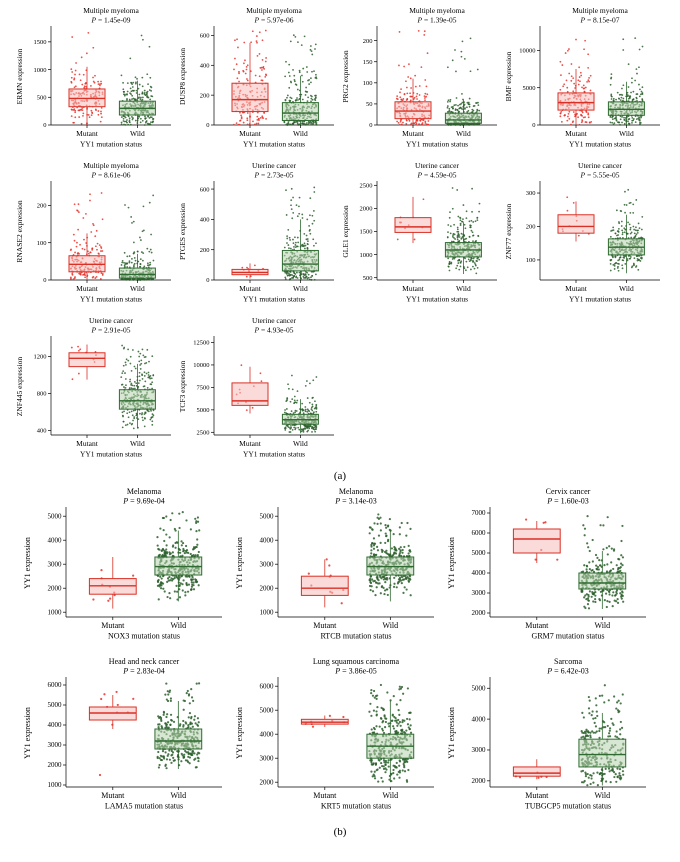 The width and height of the screenshot is (680, 862). Describe the element at coordinates (42, 97) in the screenshot. I see `svg-text: 500` at that location.